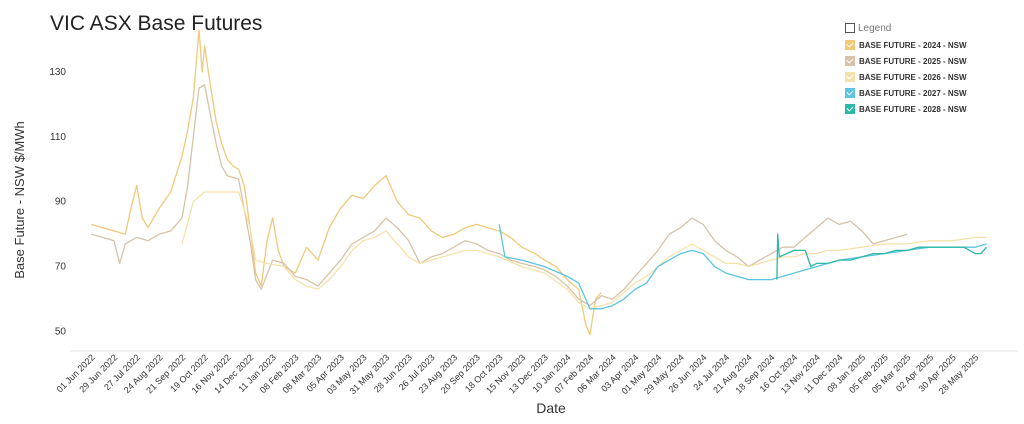 The height and width of the screenshot is (424, 1024). Describe the element at coordinates (906, 28) in the screenshot. I see `legend-title-row: Legend` at that location.